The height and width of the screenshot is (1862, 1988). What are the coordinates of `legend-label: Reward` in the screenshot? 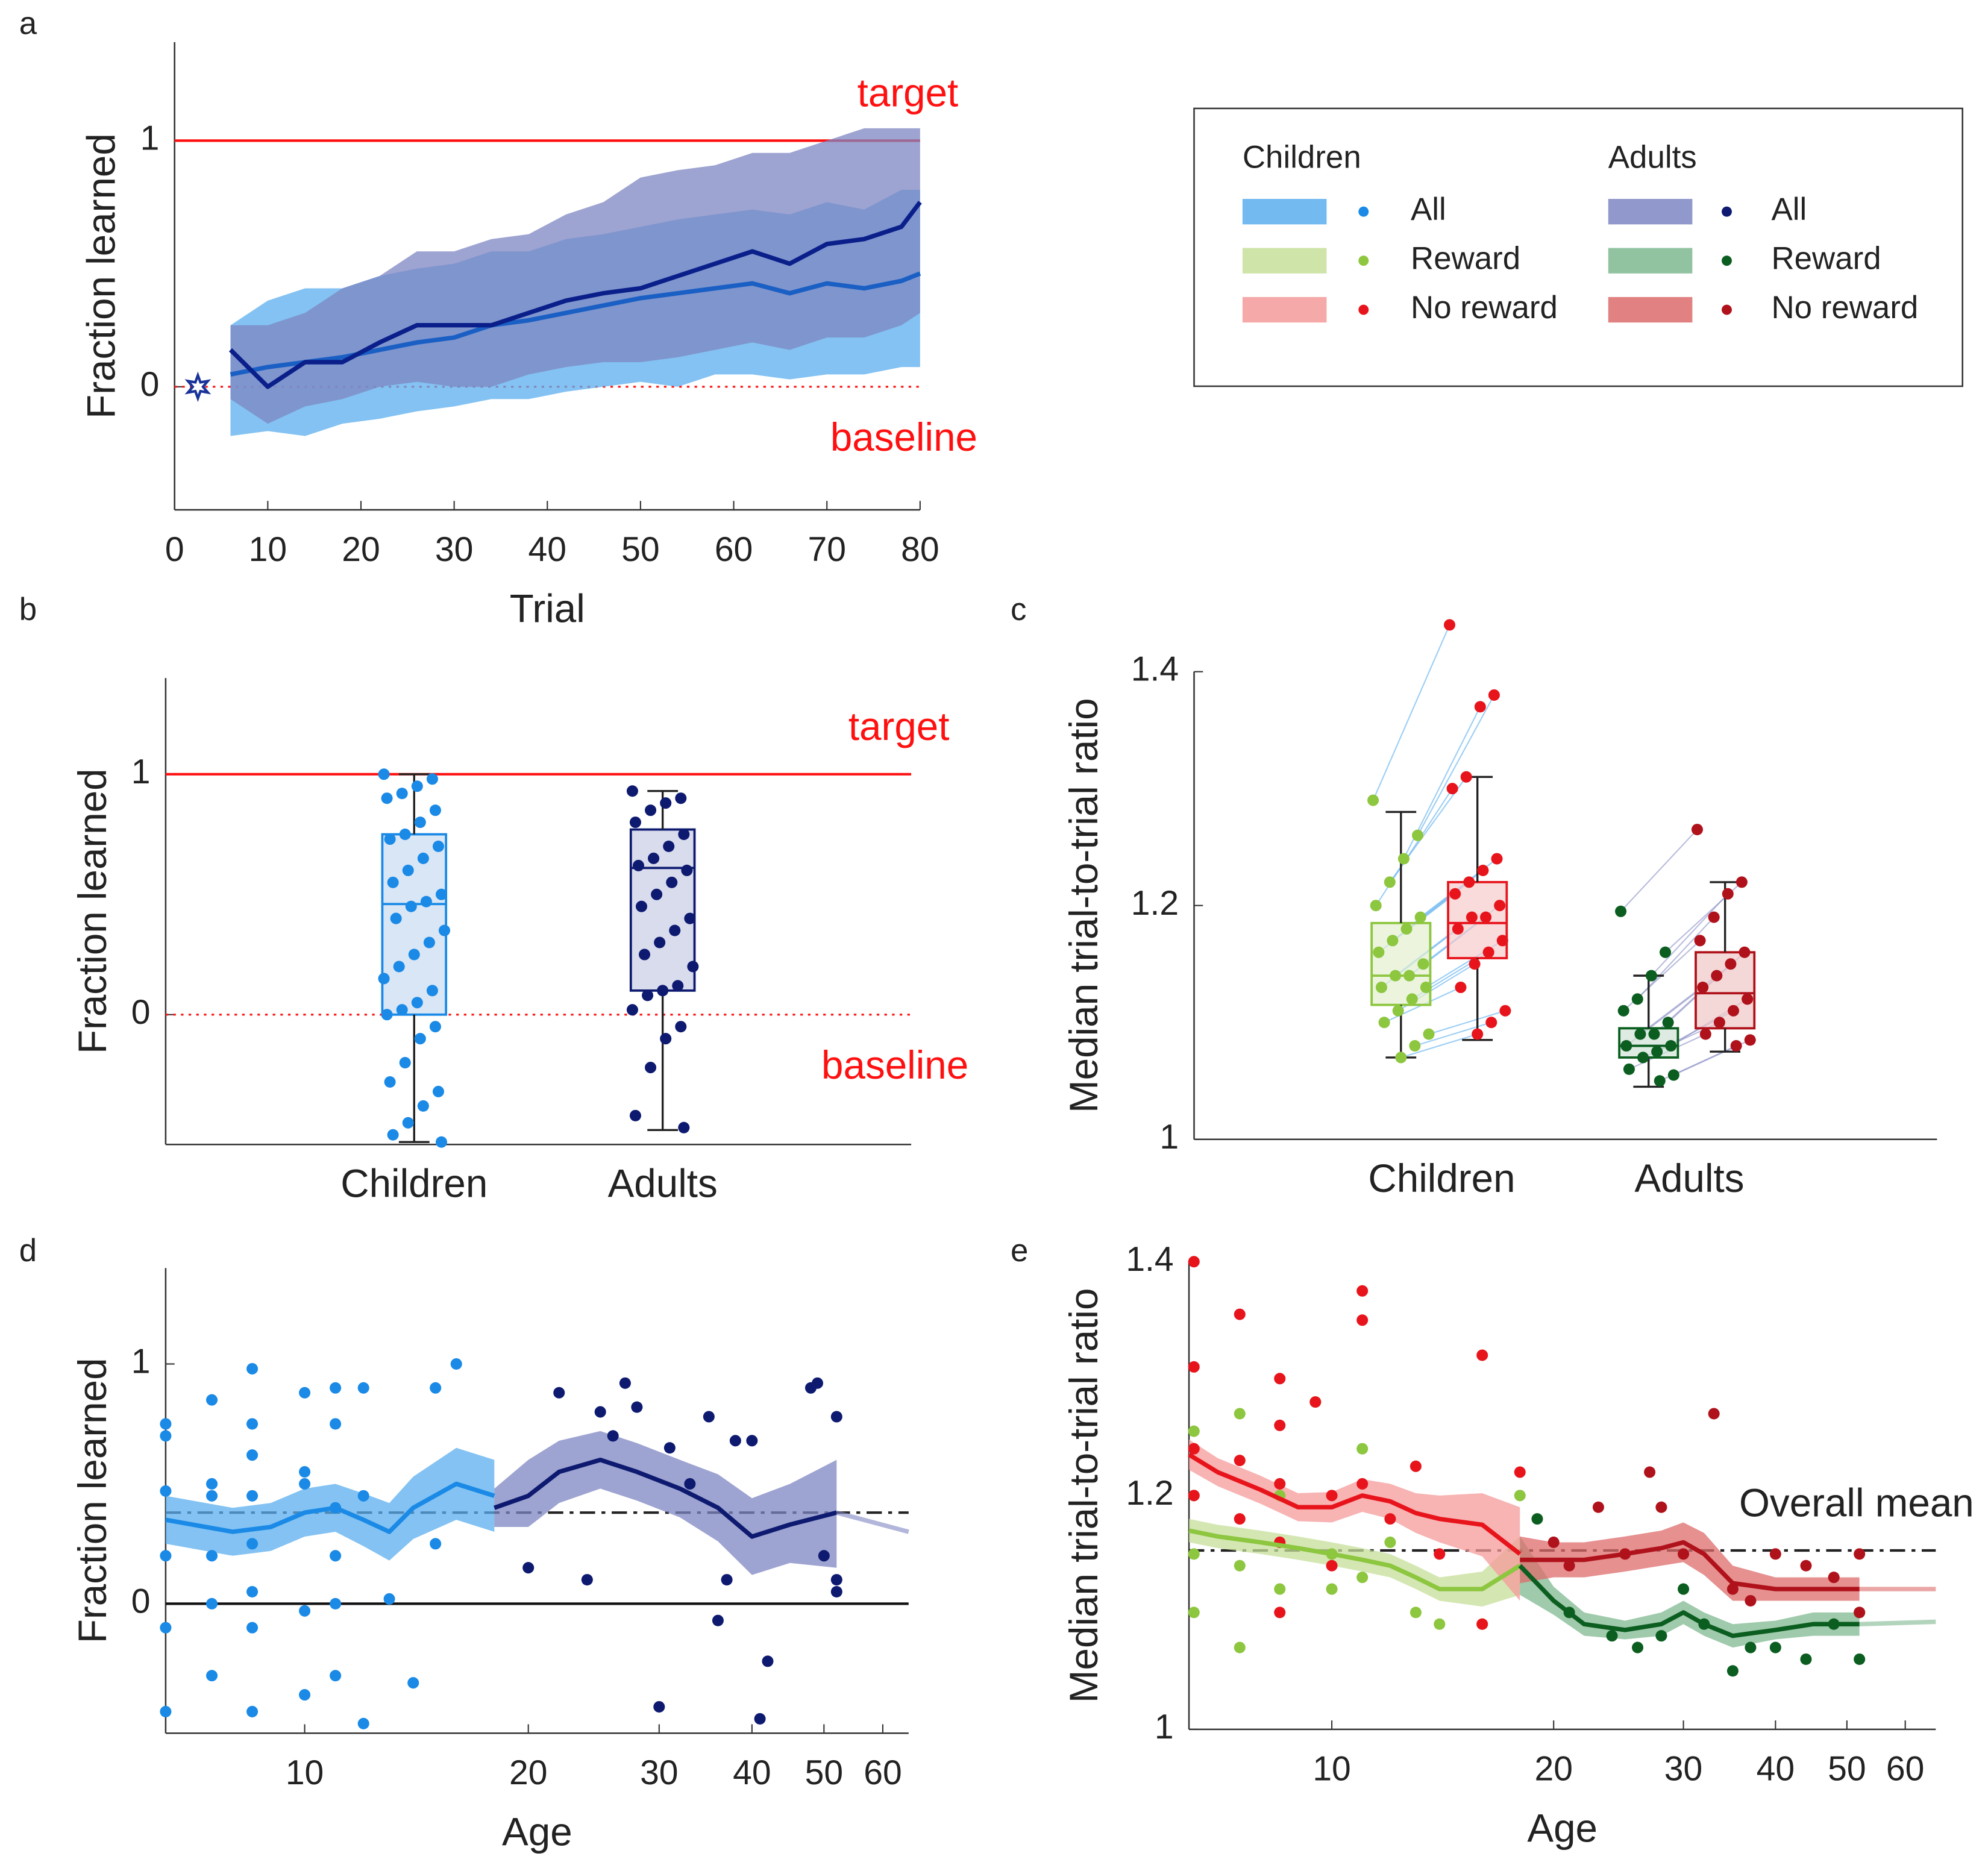 It's located at (1826, 259).